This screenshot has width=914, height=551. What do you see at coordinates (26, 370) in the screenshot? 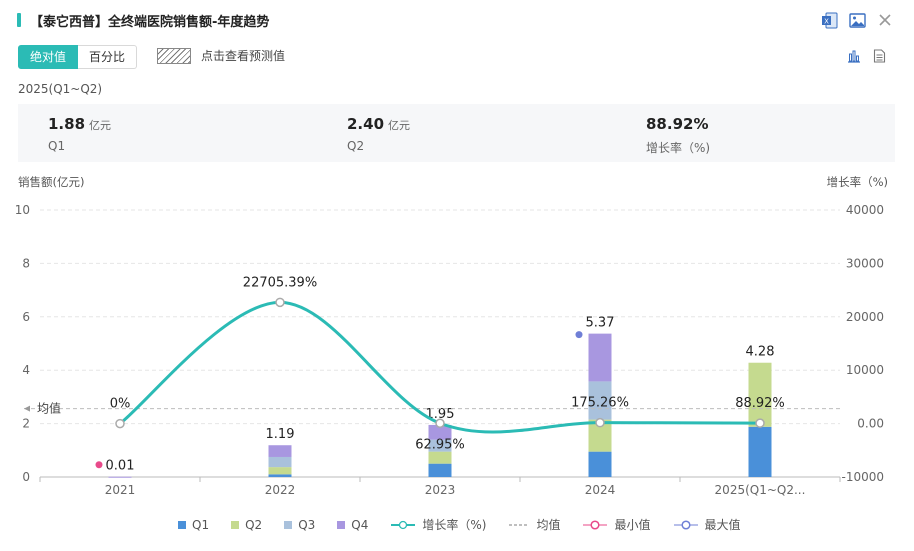
I see `y-tick-label: 4` at bounding box center [26, 370].